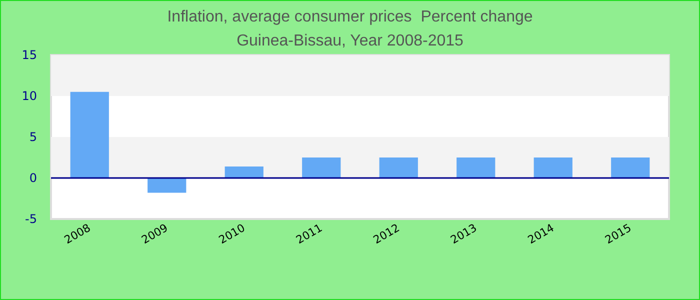 The width and height of the screenshot is (700, 300). I want to click on y-tick-label: 15, so click(29, 55).